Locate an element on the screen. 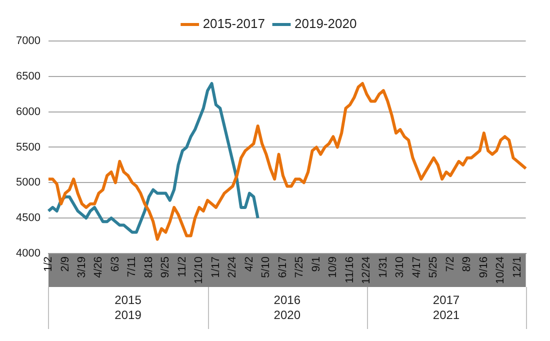  x-tick-label: 5/10 is located at coordinates (266, 267).